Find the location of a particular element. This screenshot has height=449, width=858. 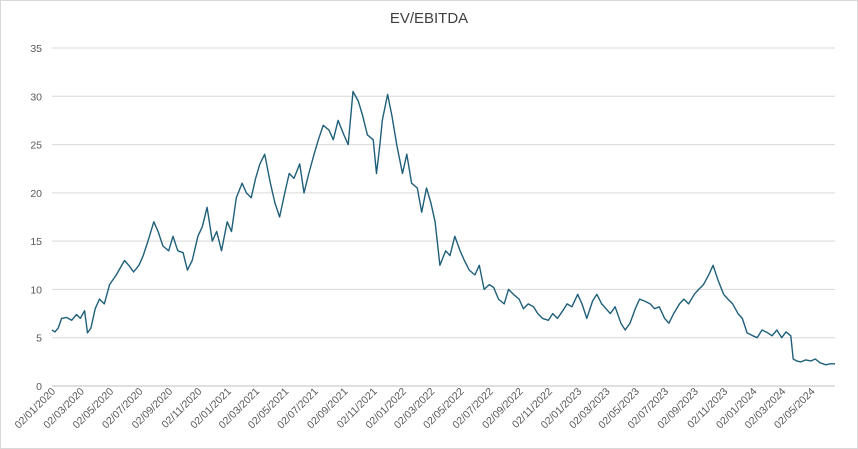

y-tick-label: 0 is located at coordinates (39, 387).